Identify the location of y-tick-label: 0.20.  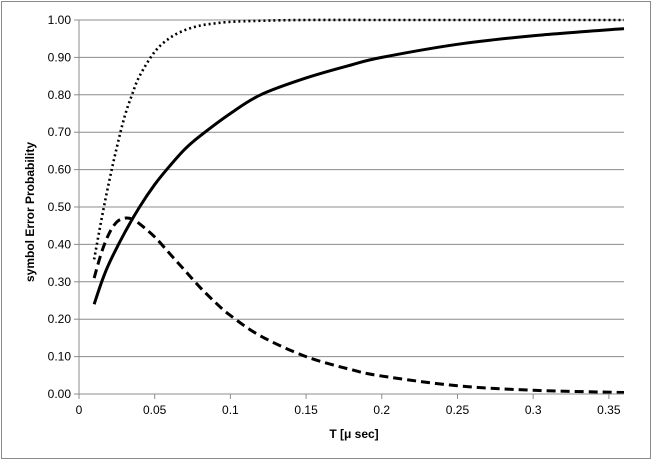
(60, 319).